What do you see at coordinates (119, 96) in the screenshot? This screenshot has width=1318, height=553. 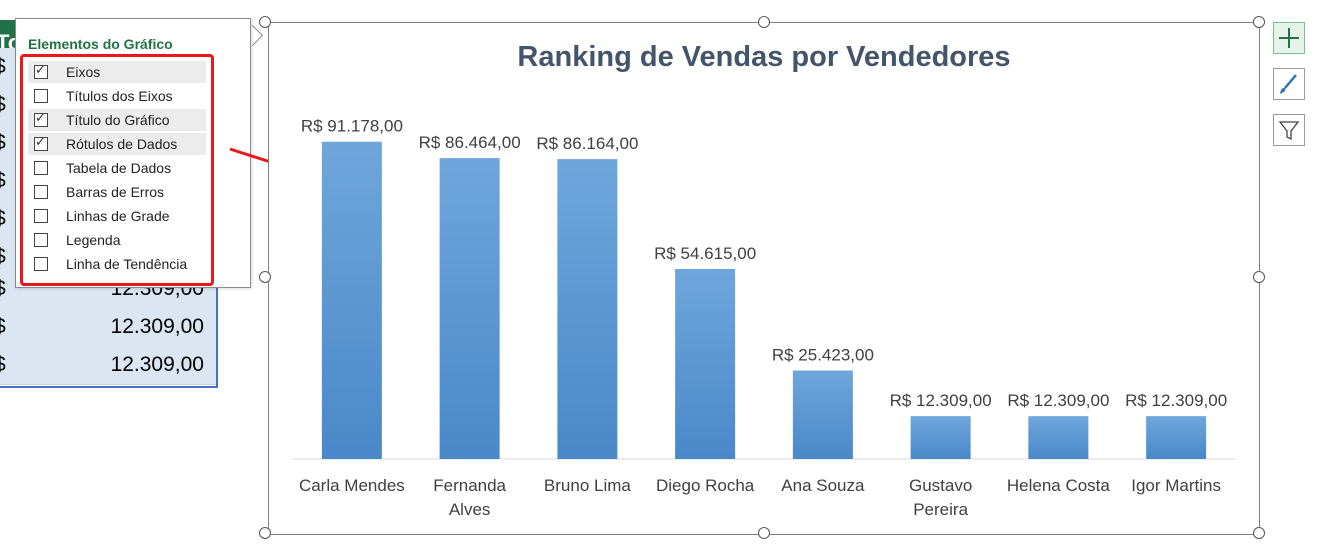 I see `option-label: Títulos dos Eixos` at bounding box center [119, 96].